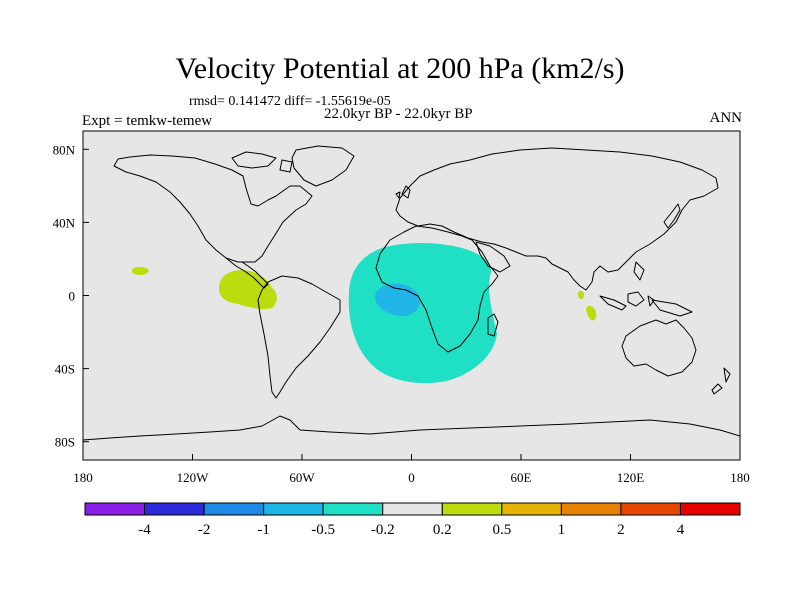 The height and width of the screenshot is (600, 800). What do you see at coordinates (672, 216) in the screenshot?
I see `coastline-japan` at bounding box center [672, 216].